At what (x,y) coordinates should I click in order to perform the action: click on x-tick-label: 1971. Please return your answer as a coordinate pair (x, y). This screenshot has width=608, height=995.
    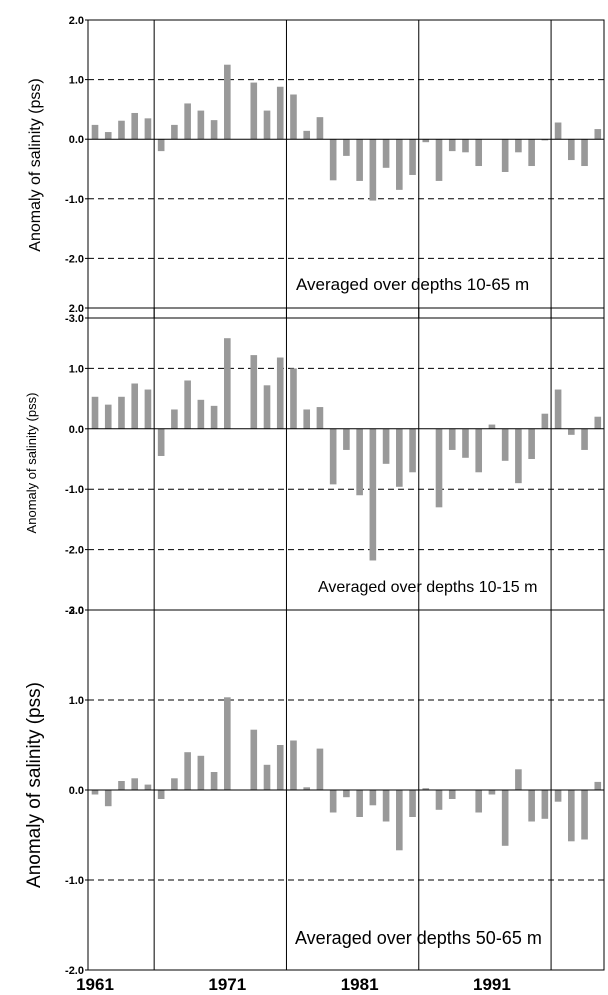
    Looking at the image, I should click on (227, 984).